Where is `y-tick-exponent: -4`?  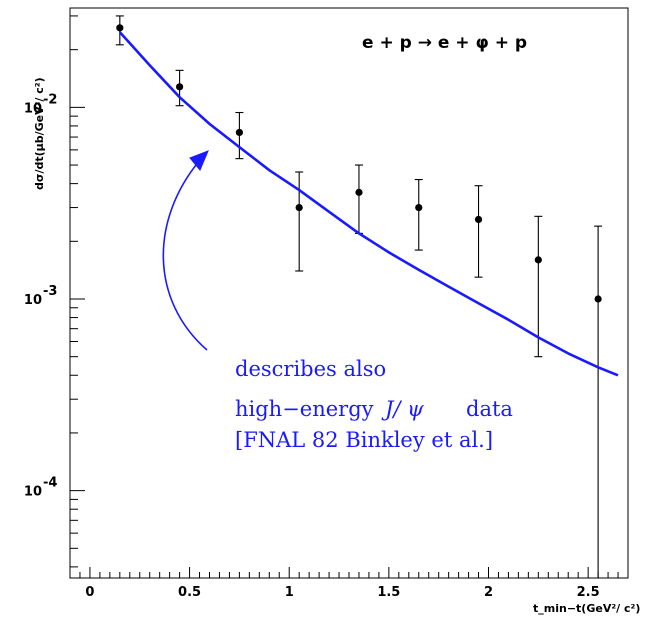
y-tick-exponent: -4 is located at coordinates (50, 483).